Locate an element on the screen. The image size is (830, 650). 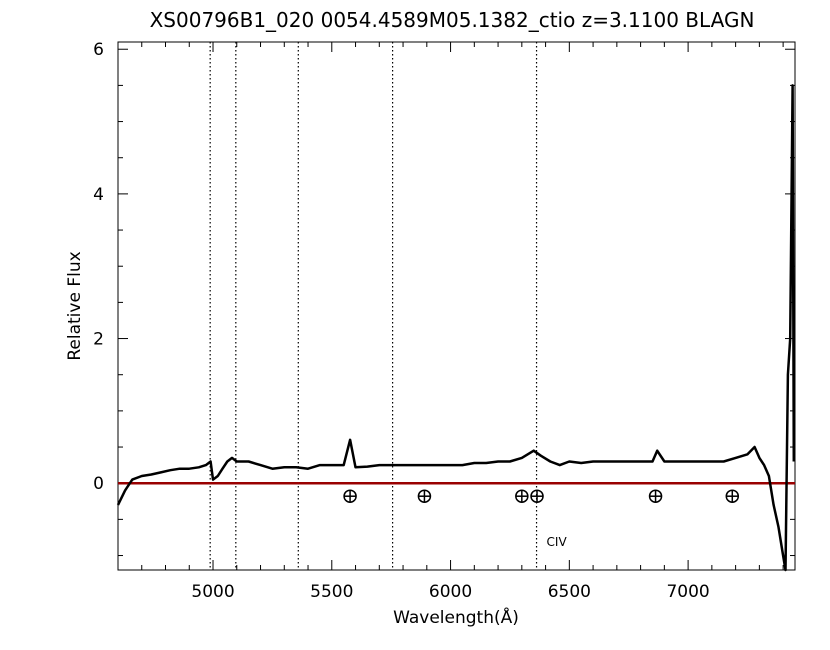
x-tick-label: 7000 is located at coordinates (687, 592).